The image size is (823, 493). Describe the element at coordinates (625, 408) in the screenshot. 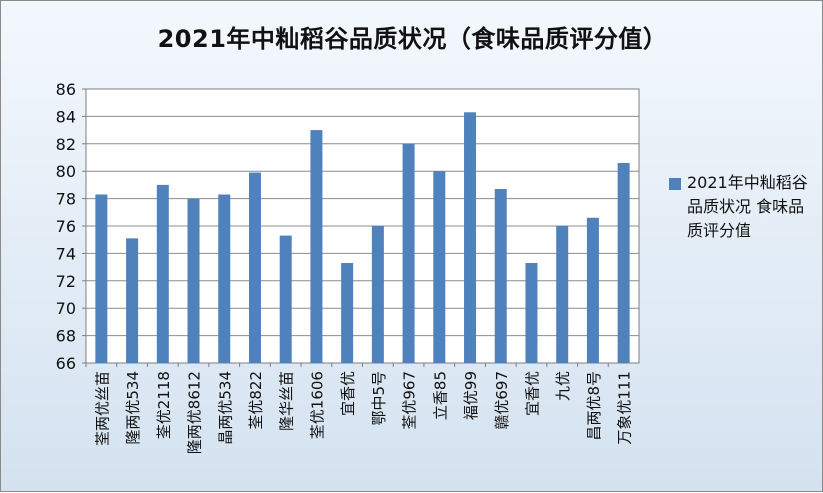

I see `x-tick-label: 万象优111` at that location.